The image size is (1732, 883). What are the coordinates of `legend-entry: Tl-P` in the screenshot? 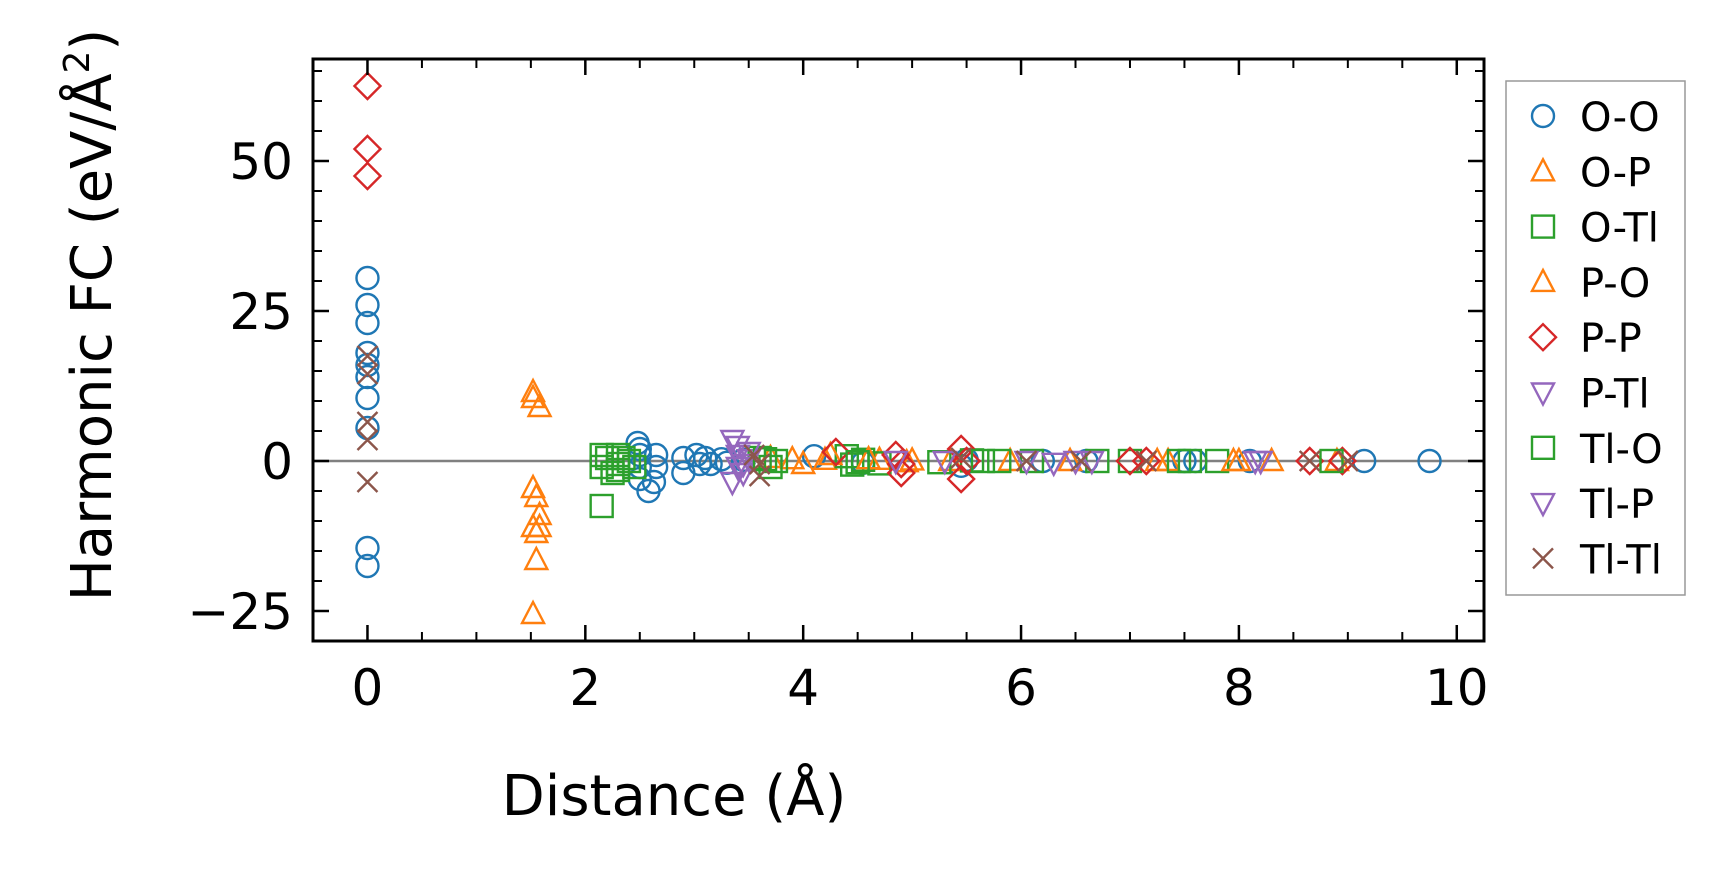 It's located at (1592, 505).